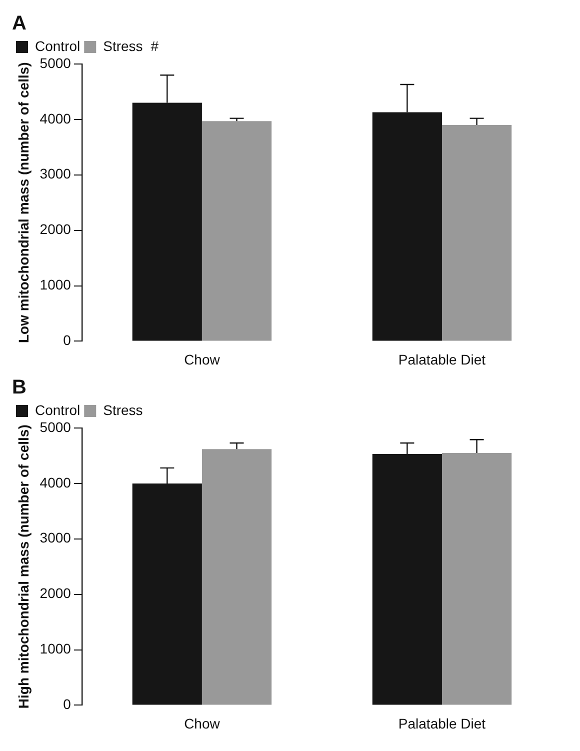 The height and width of the screenshot is (751, 580). I want to click on chart-title: B, so click(19, 387).